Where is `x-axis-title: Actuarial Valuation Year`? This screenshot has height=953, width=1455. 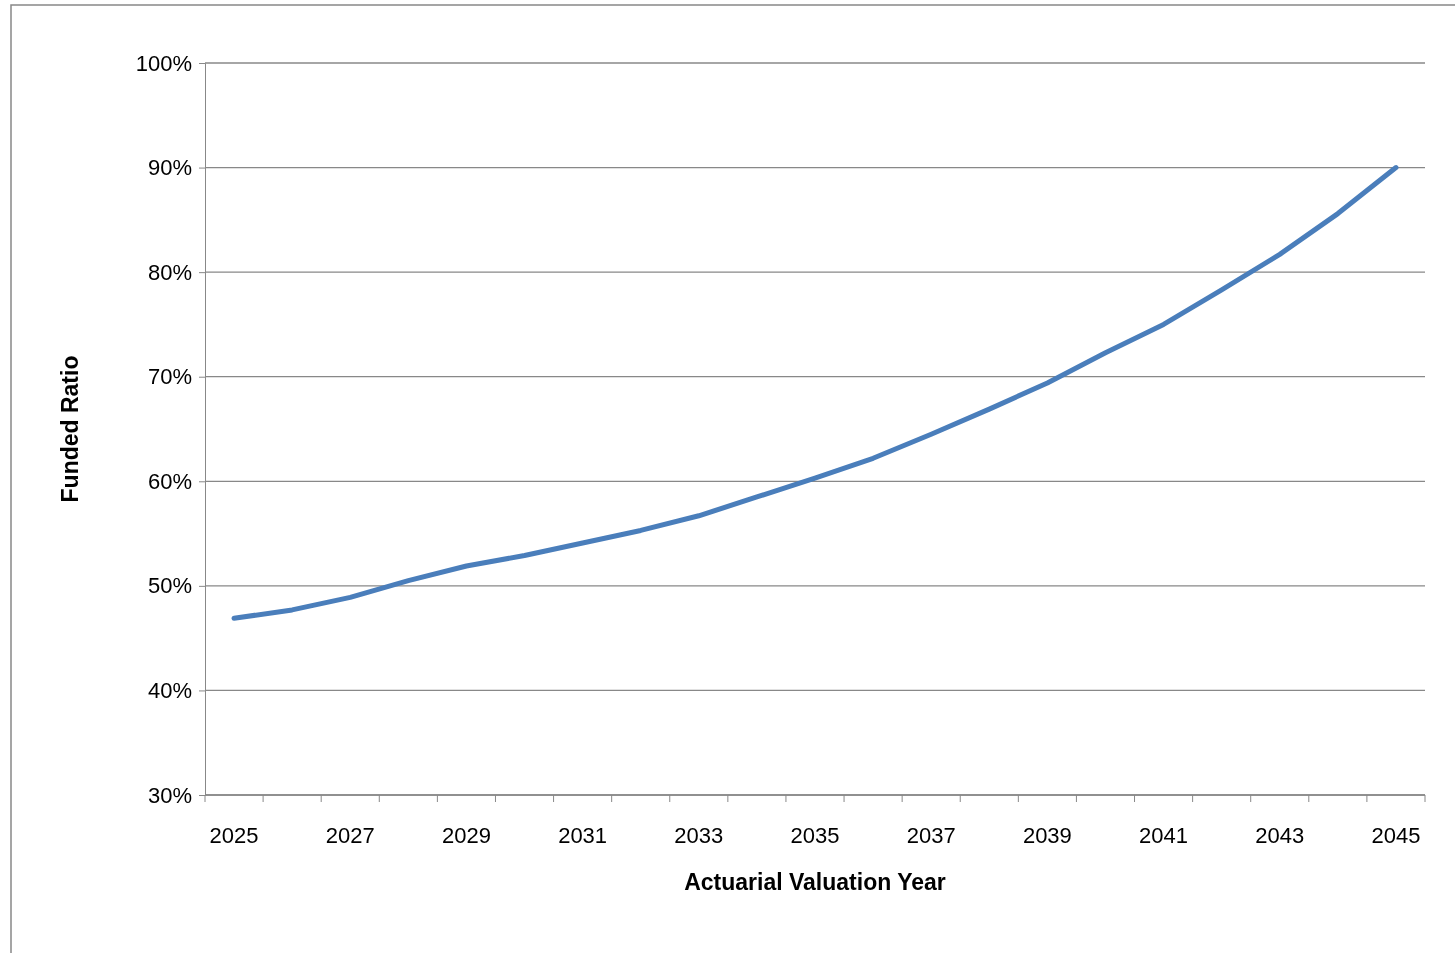
x-axis-title: Actuarial Valuation Year is located at coordinates (815, 882).